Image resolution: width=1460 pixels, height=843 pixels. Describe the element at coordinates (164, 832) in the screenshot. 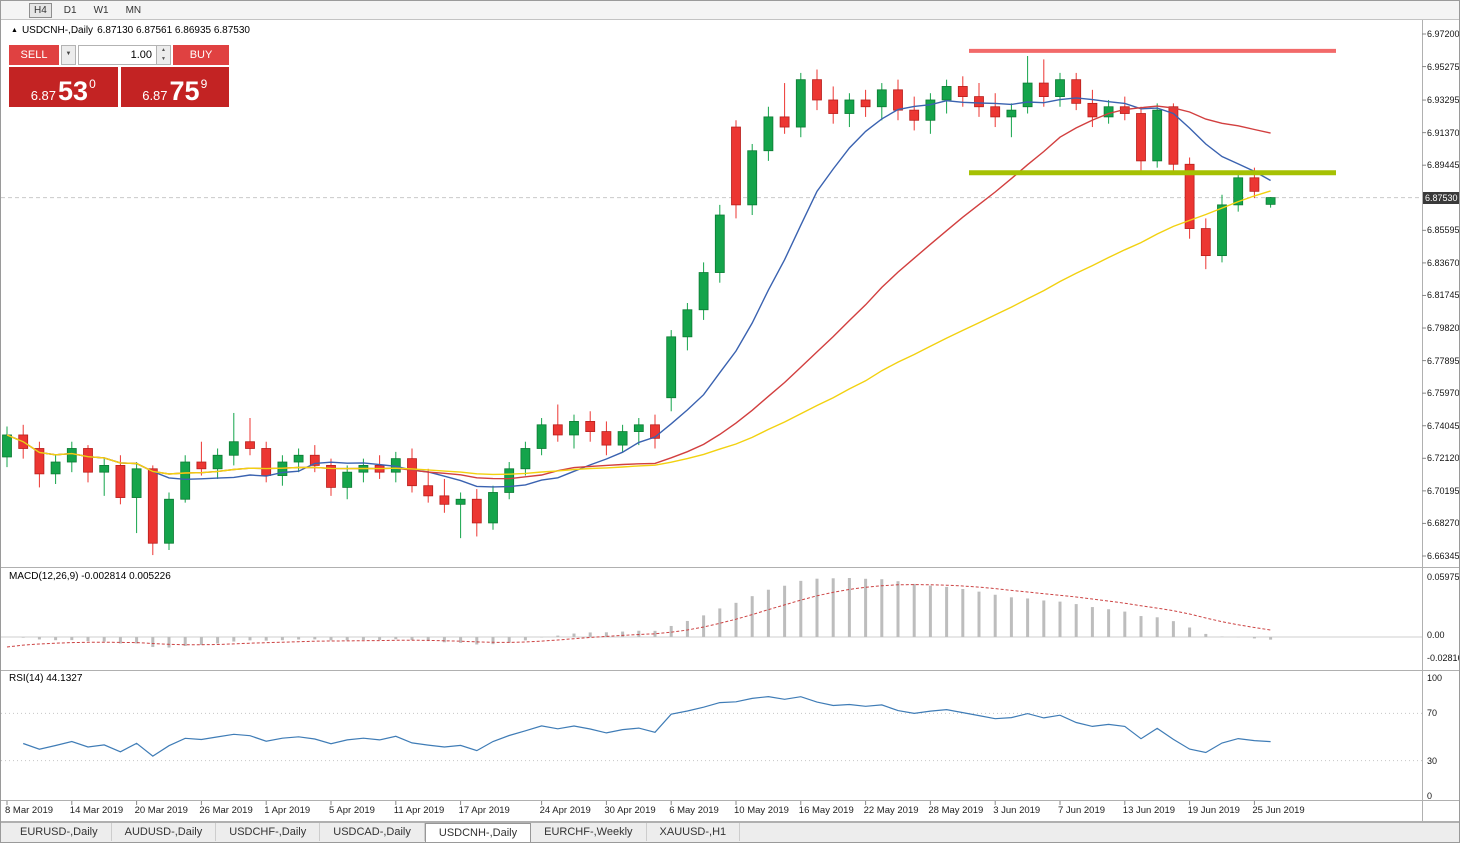

I see `chart-tab: AUDUSD-,Daily` at that location.